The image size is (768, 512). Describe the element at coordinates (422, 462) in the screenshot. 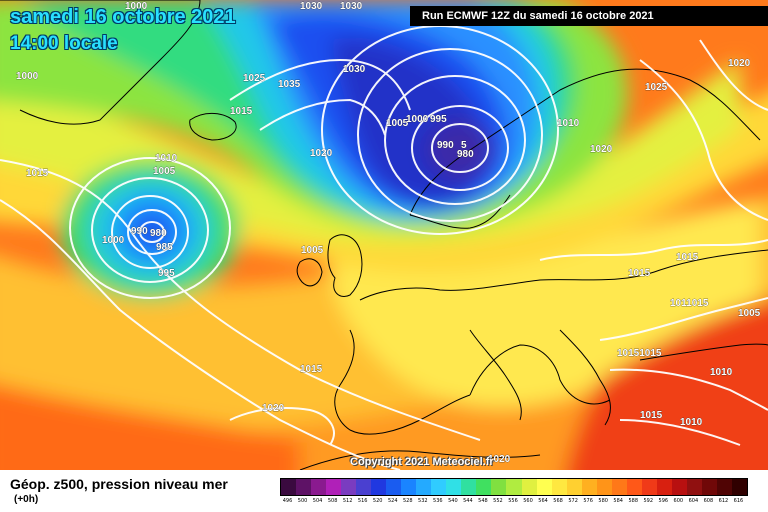

I see `copyright-notice: Copyright 2021 Meteociel.fr` at that location.